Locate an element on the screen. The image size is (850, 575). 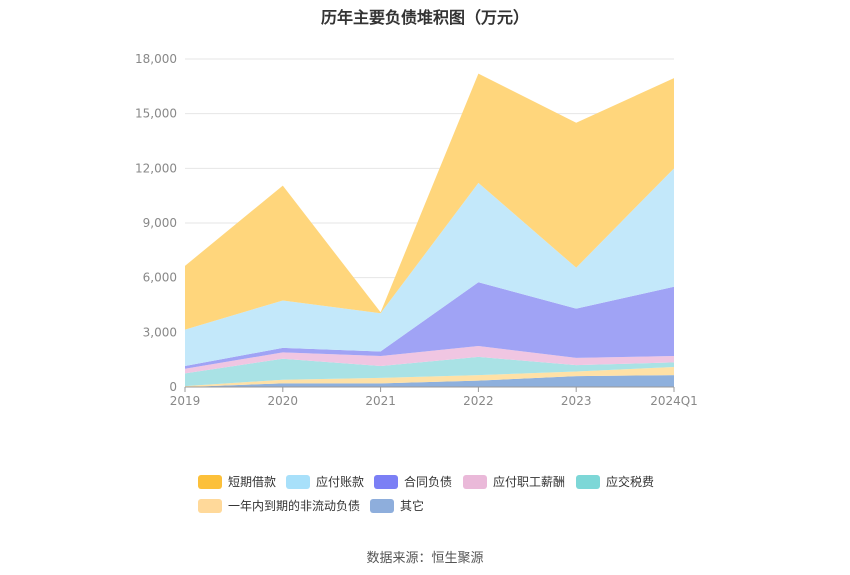
legend-item-employee-payables: 应付职工薪酬 is located at coordinates (514, 481).